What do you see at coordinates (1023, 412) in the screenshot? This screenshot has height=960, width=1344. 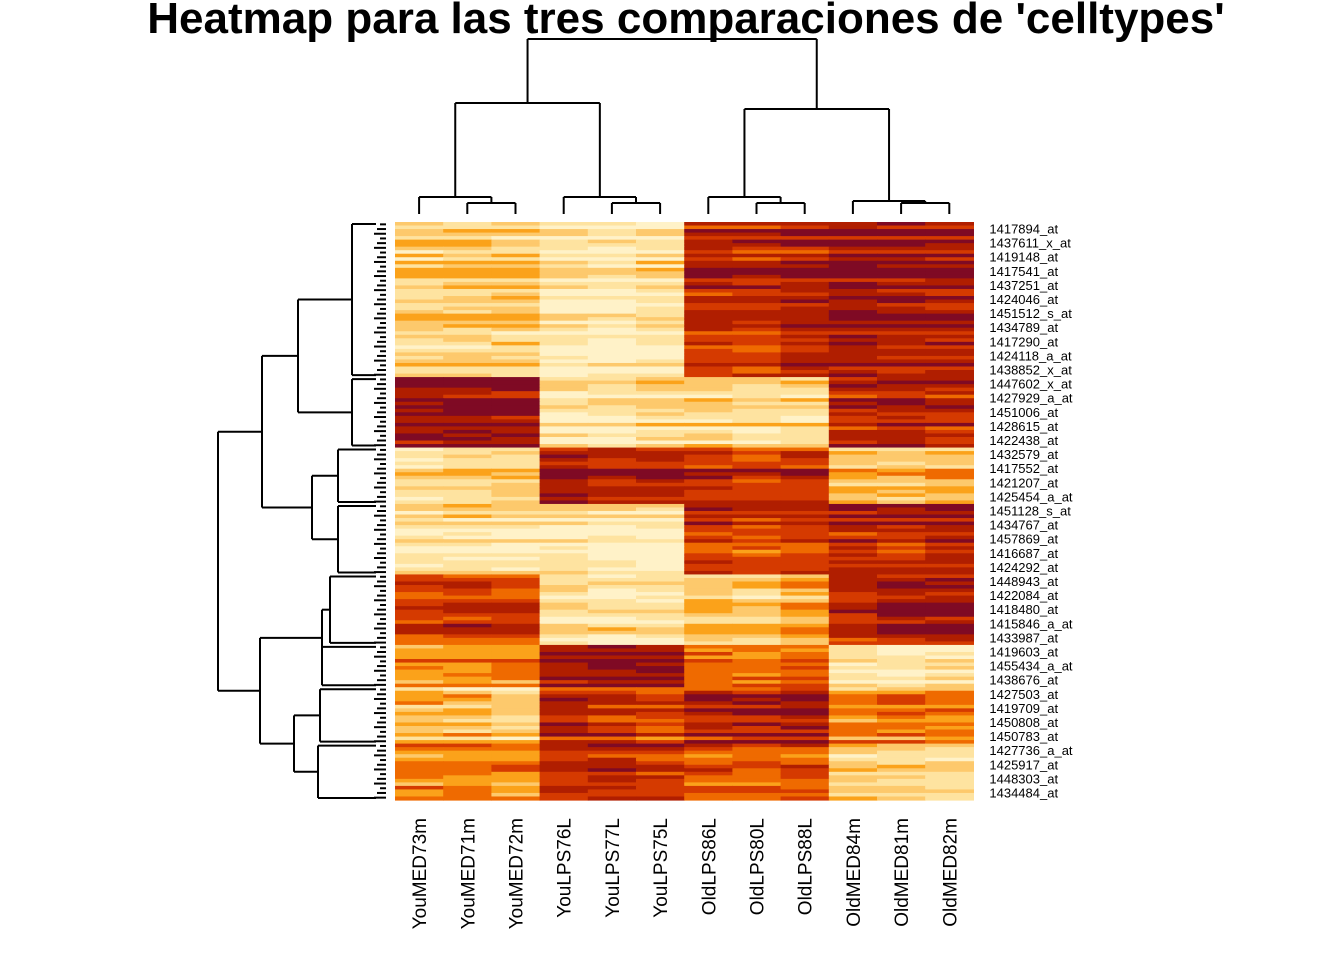 I see `row-label: 1451006_at` at bounding box center [1023, 412].